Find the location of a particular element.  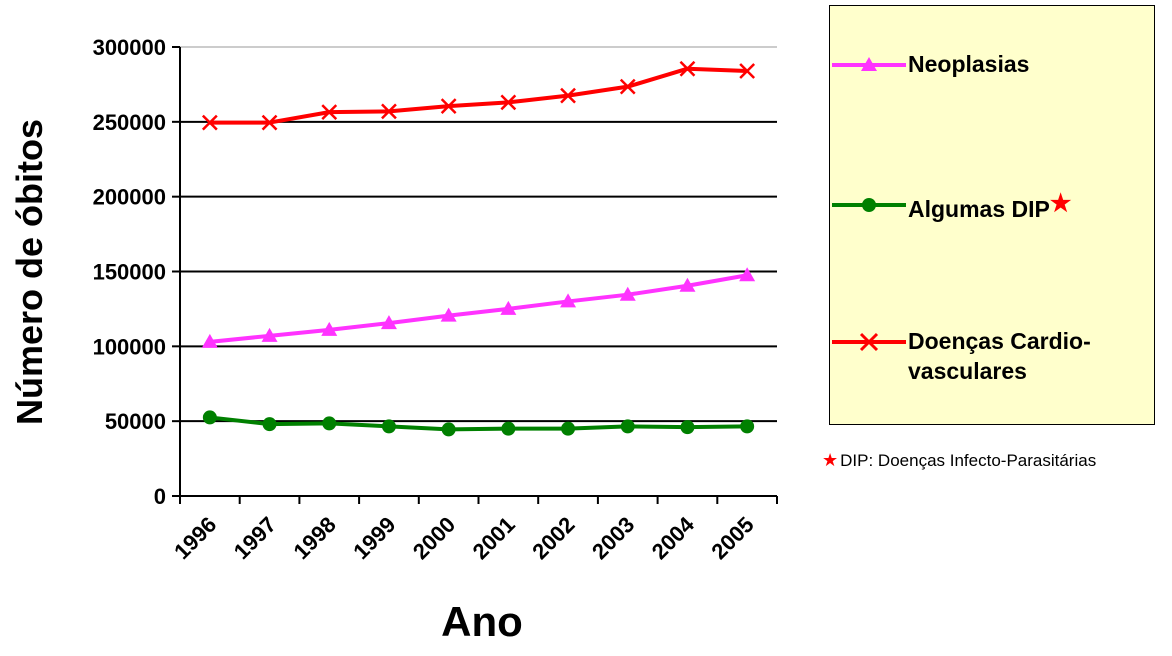

y-tick-label: 100000 is located at coordinates (129, 346).